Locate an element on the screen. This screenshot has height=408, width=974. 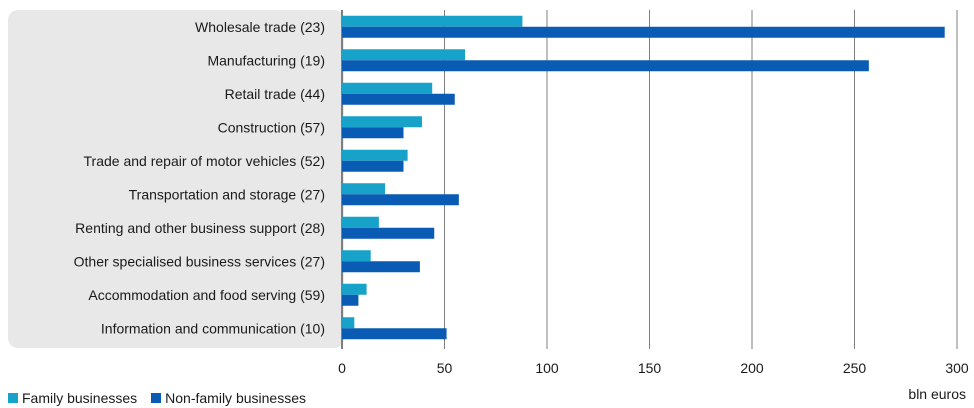
legend: Family businesses Non-family businesses is located at coordinates (157, 398).